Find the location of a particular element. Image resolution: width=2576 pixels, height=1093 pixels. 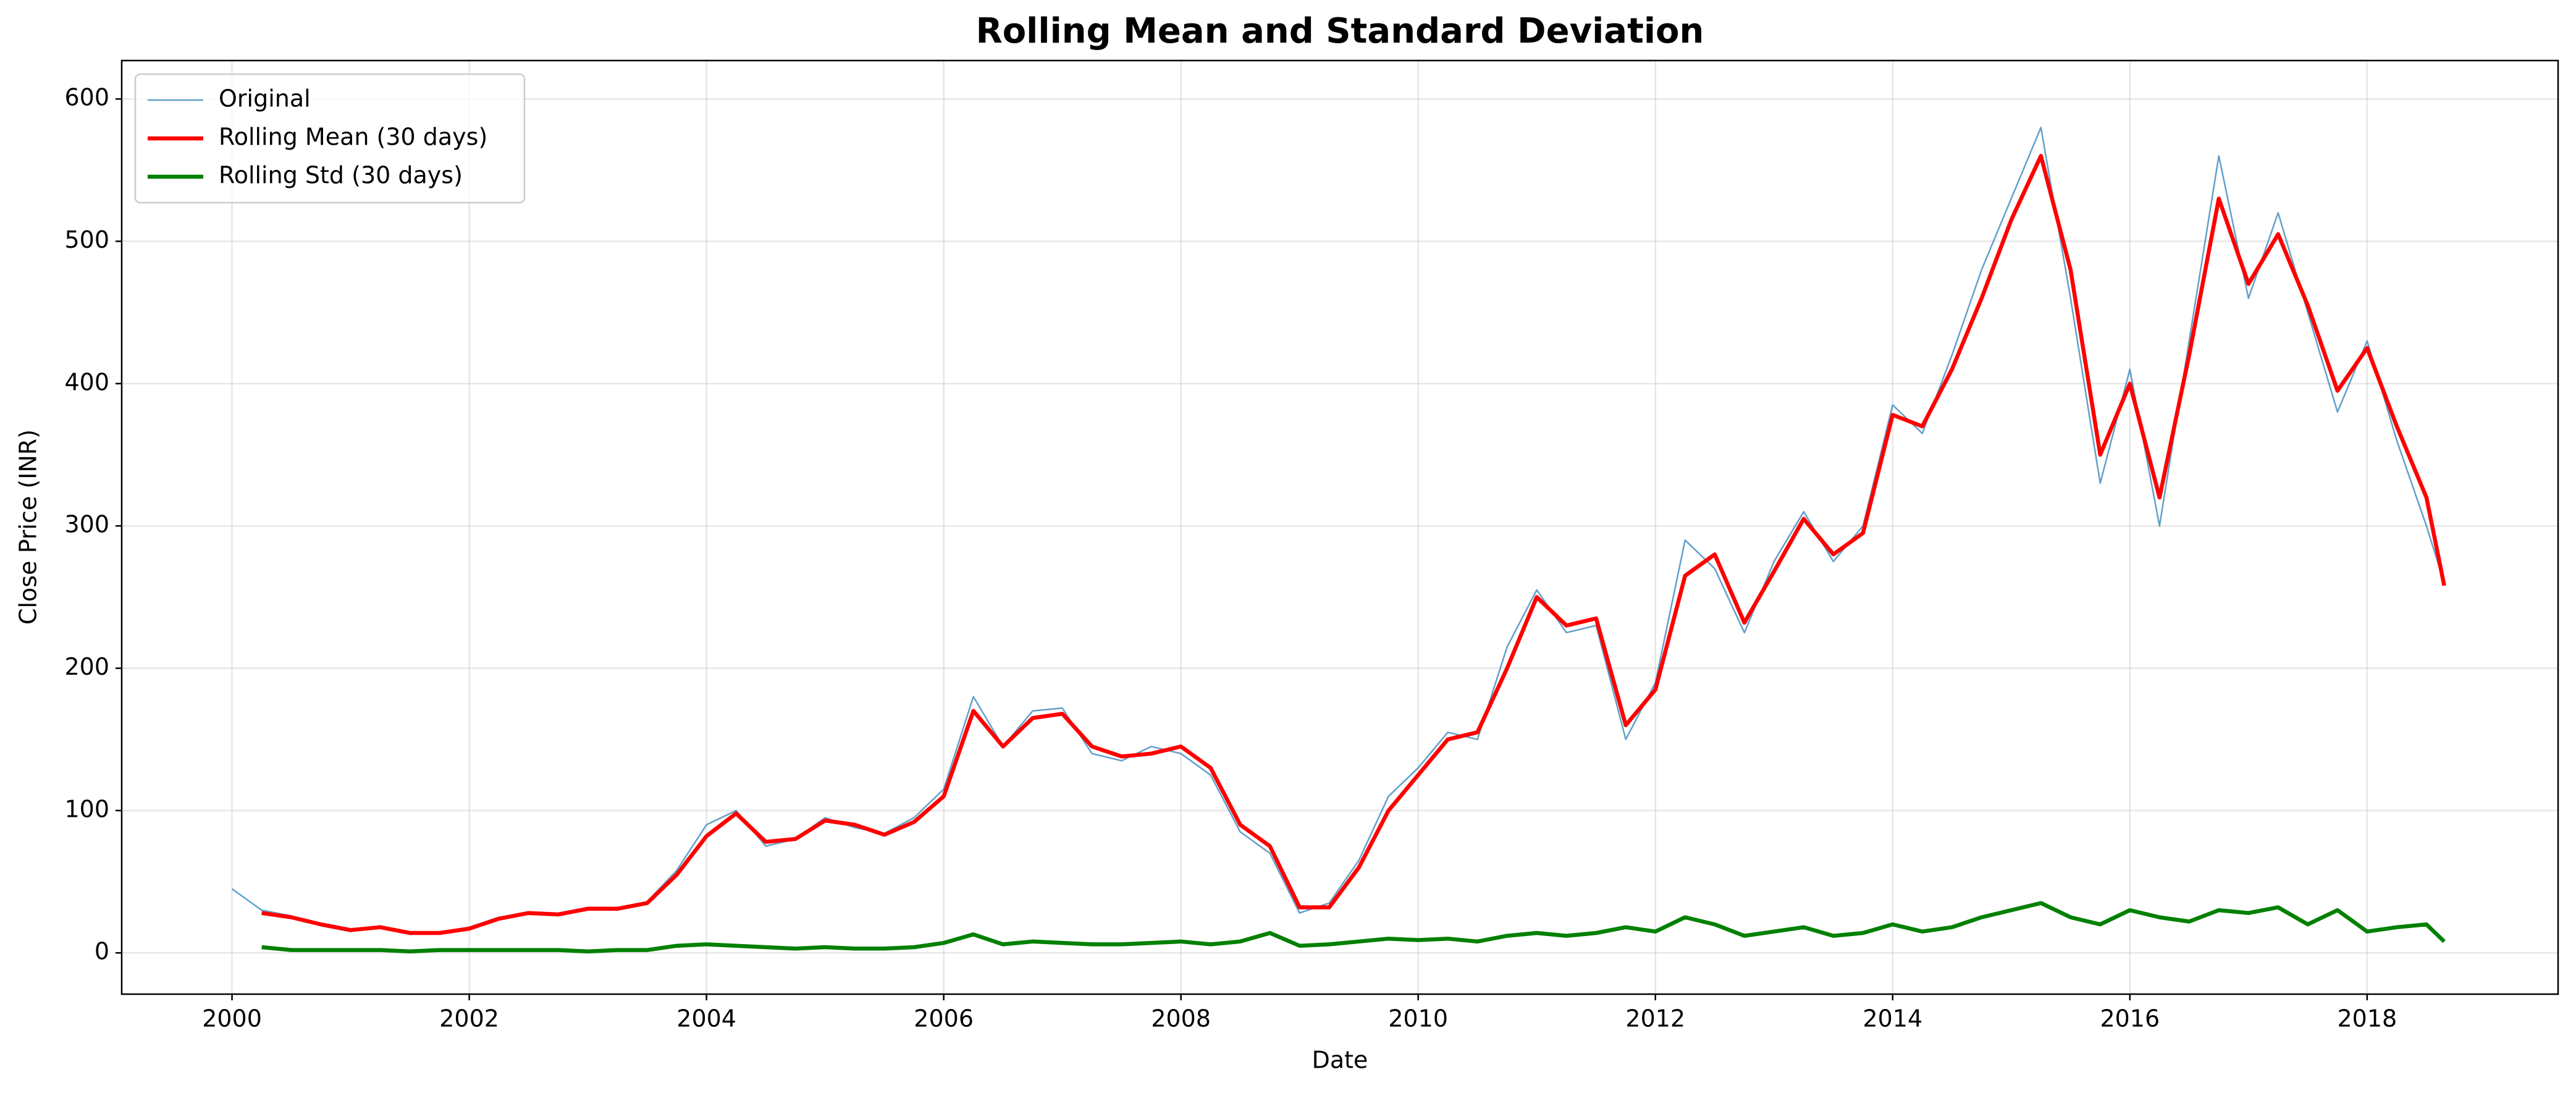

x-tick-label: 2012 is located at coordinates (1655, 1019).